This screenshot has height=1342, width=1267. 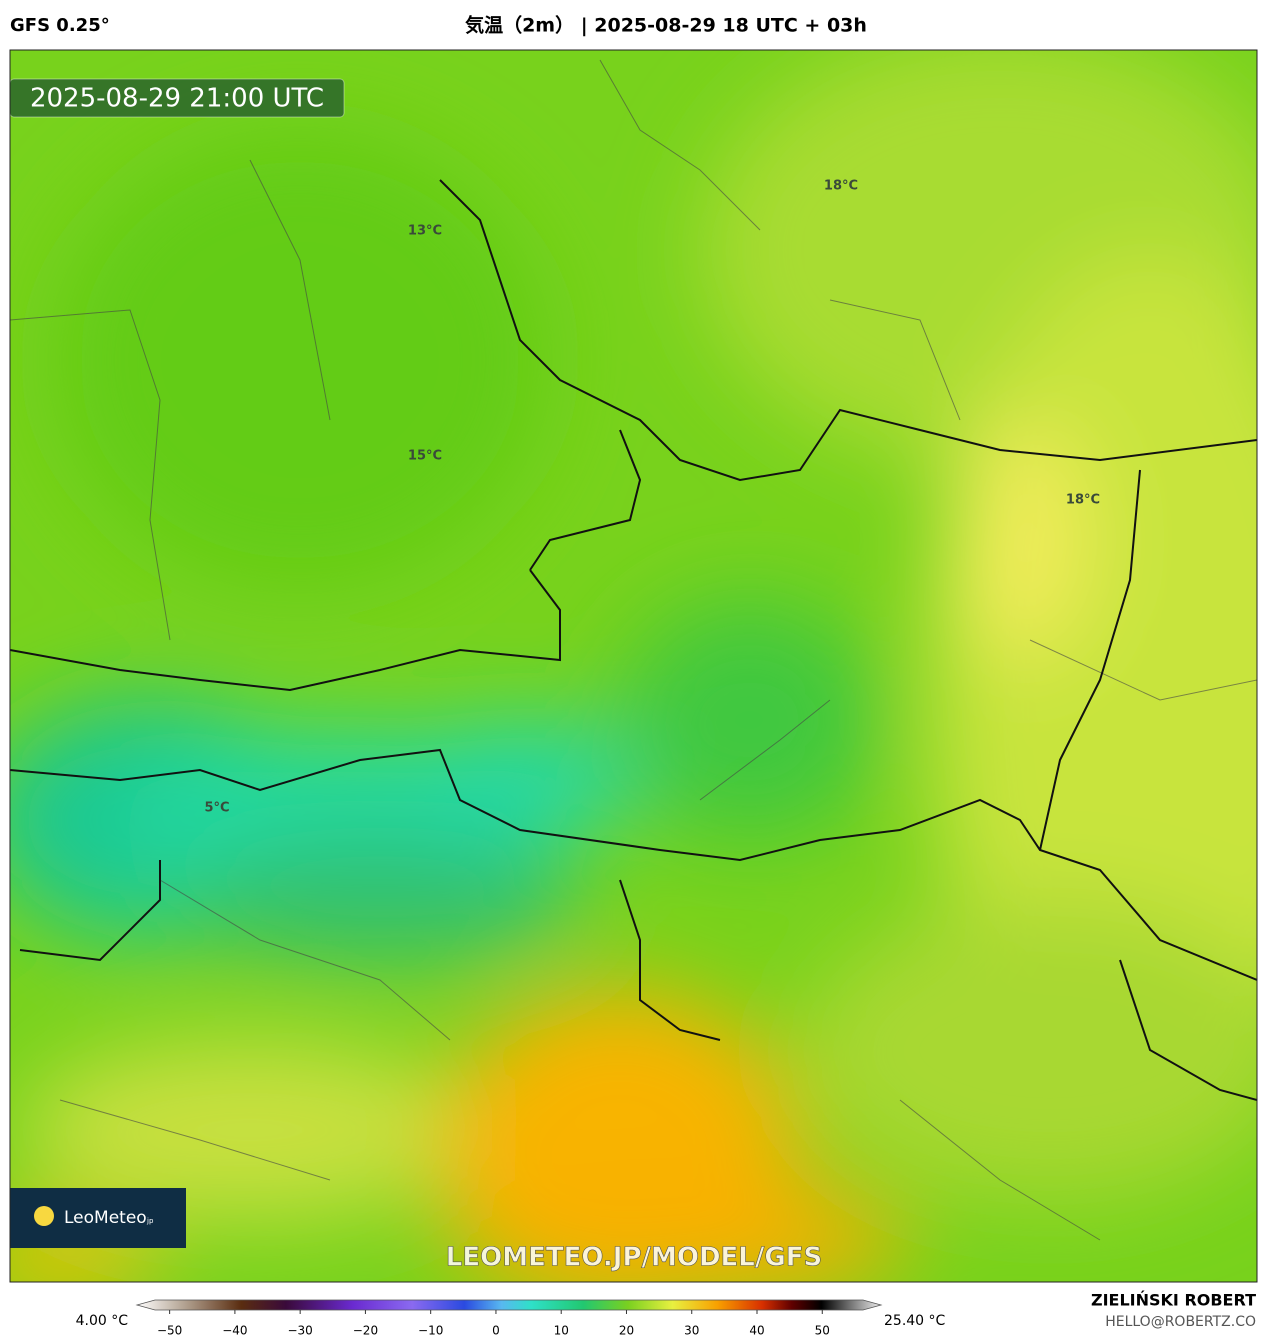 What do you see at coordinates (102, 1321) in the screenshot?
I see `colorbar-min: 4.00 °C` at bounding box center [102, 1321].